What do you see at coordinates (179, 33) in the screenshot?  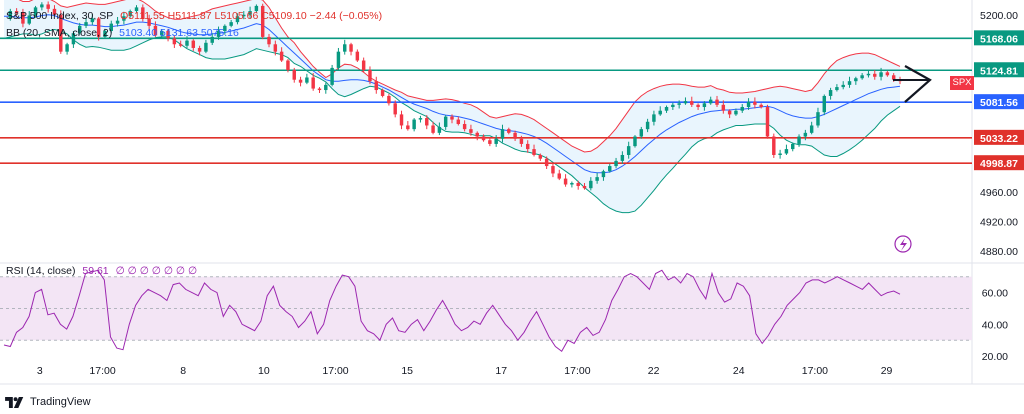 I see `bb-values: 5103.40 5131.63 5075.16` at bounding box center [179, 33].